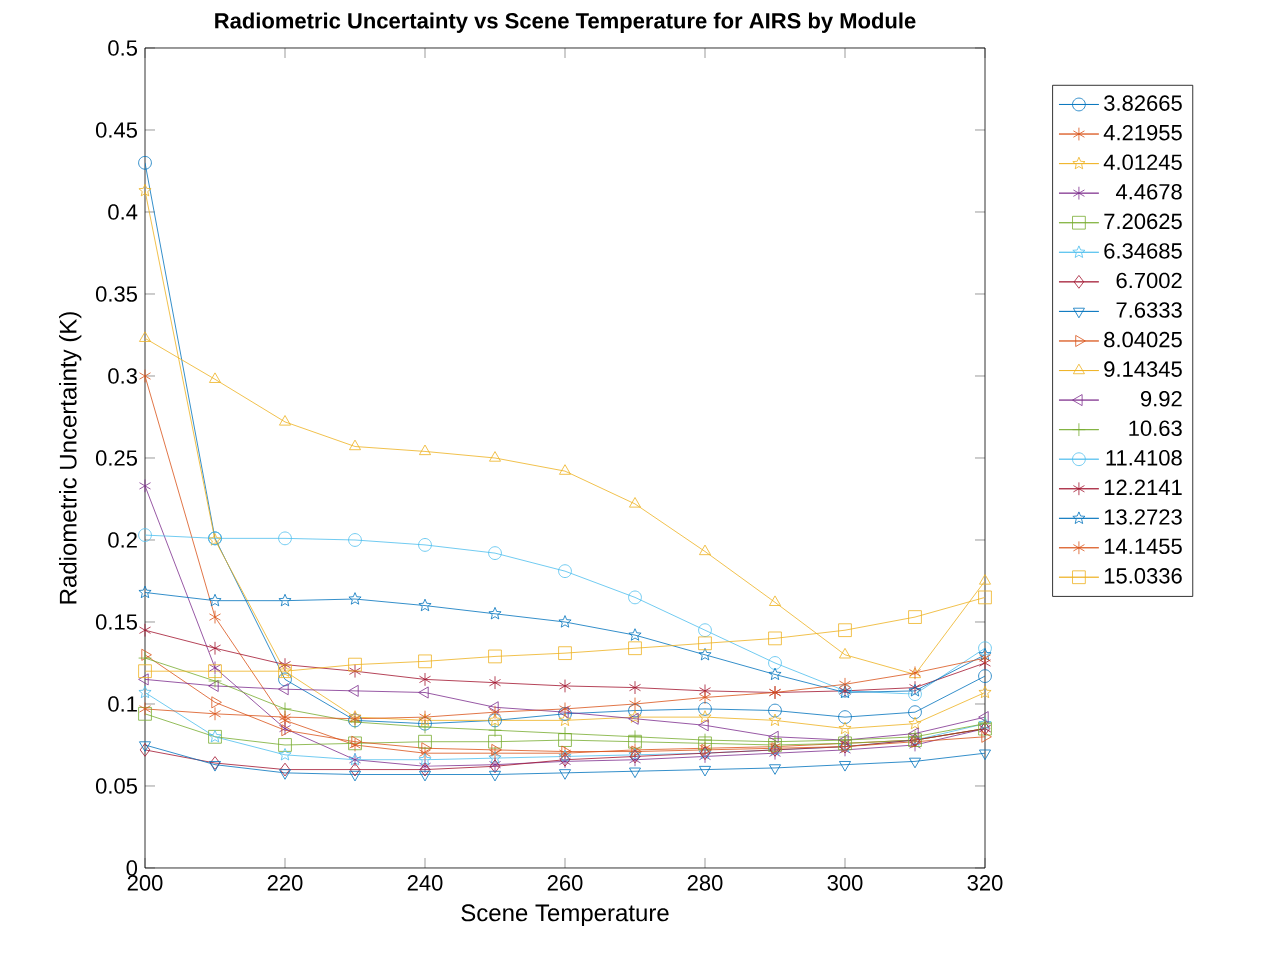  Describe the element at coordinates (116, 130) in the screenshot. I see `y-tick-label: 0.45` at that location.